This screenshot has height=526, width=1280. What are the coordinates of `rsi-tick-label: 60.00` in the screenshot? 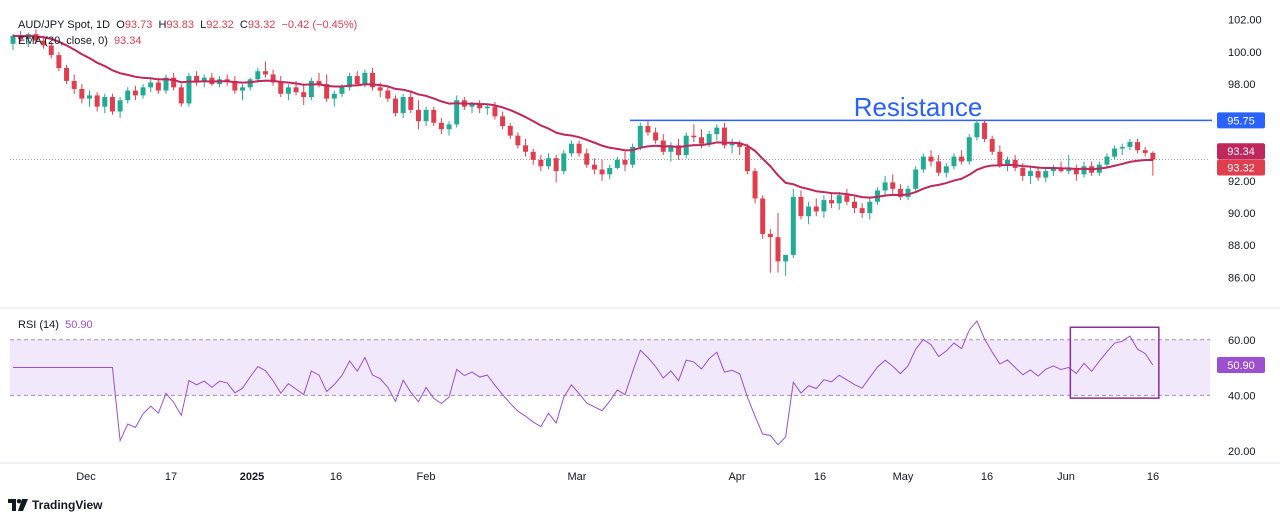 It's located at (1242, 341).